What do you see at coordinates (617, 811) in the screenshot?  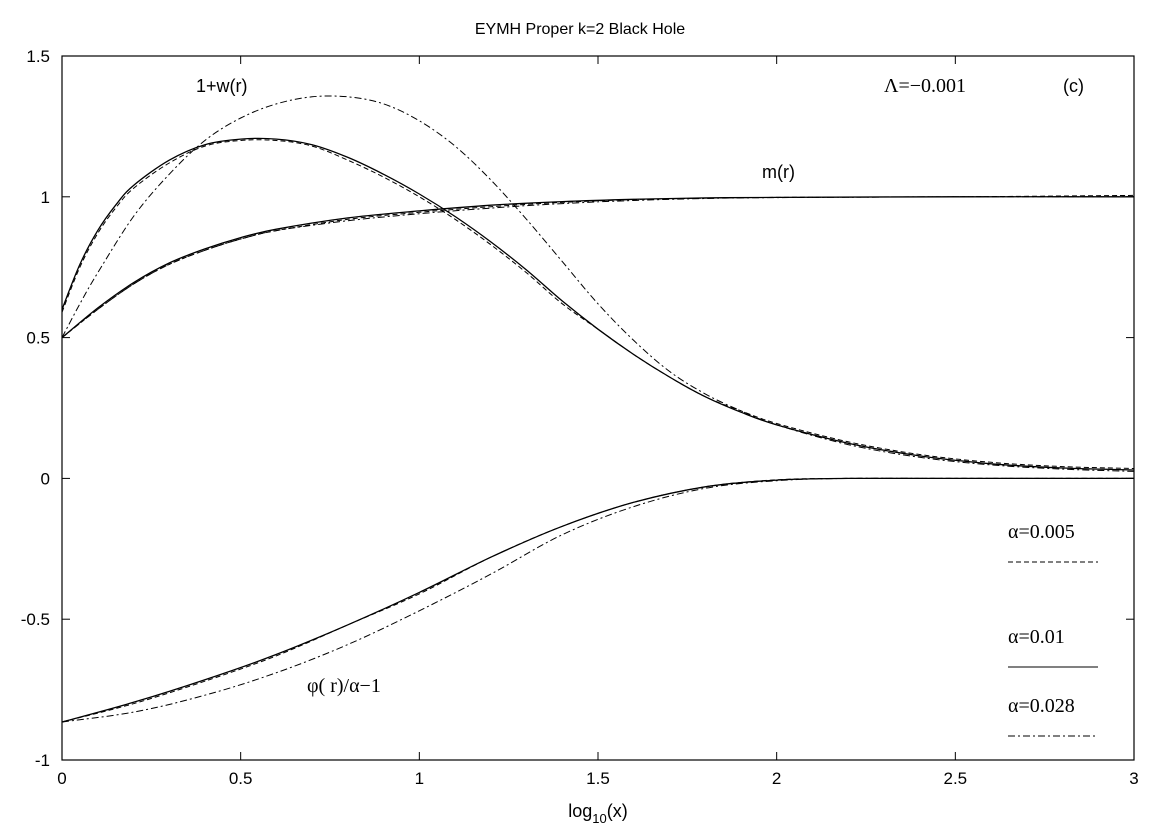 I see `x-axis-label-tail: (x)` at bounding box center [617, 811].